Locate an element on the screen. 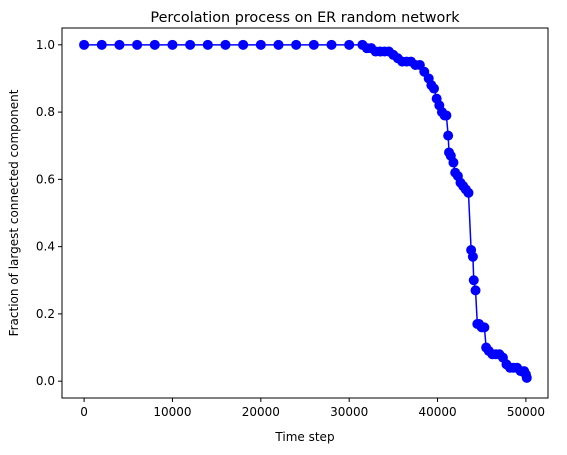 The image size is (567, 455). y-tick-label: 0.2 is located at coordinates (45, 314).